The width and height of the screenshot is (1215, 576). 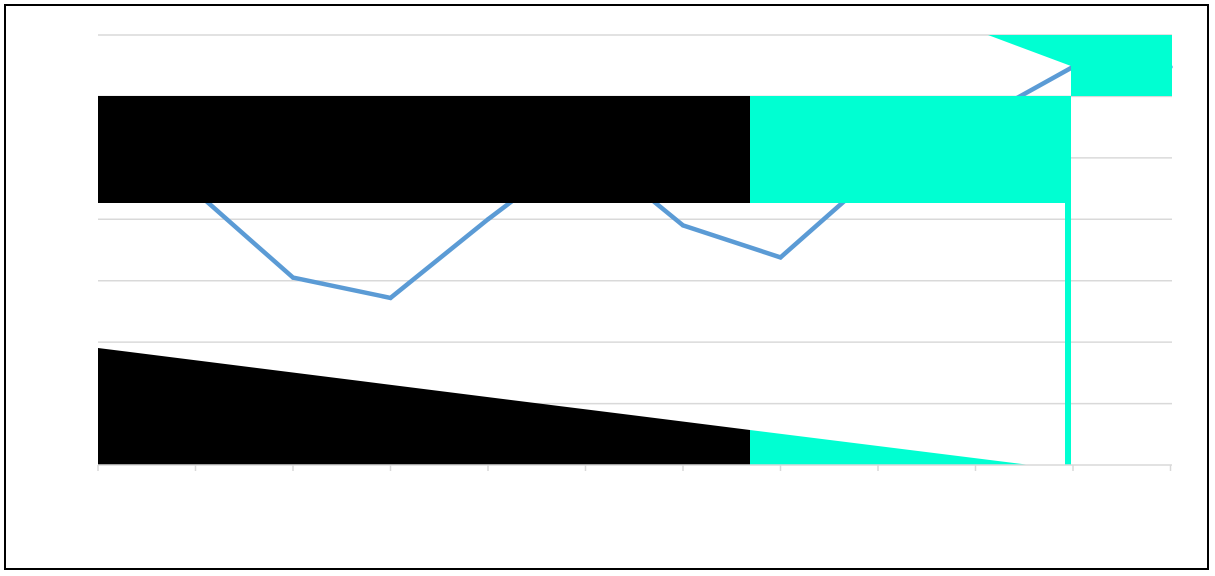 I want to click on overlay-wedge-accent, so click(x=890, y=447).